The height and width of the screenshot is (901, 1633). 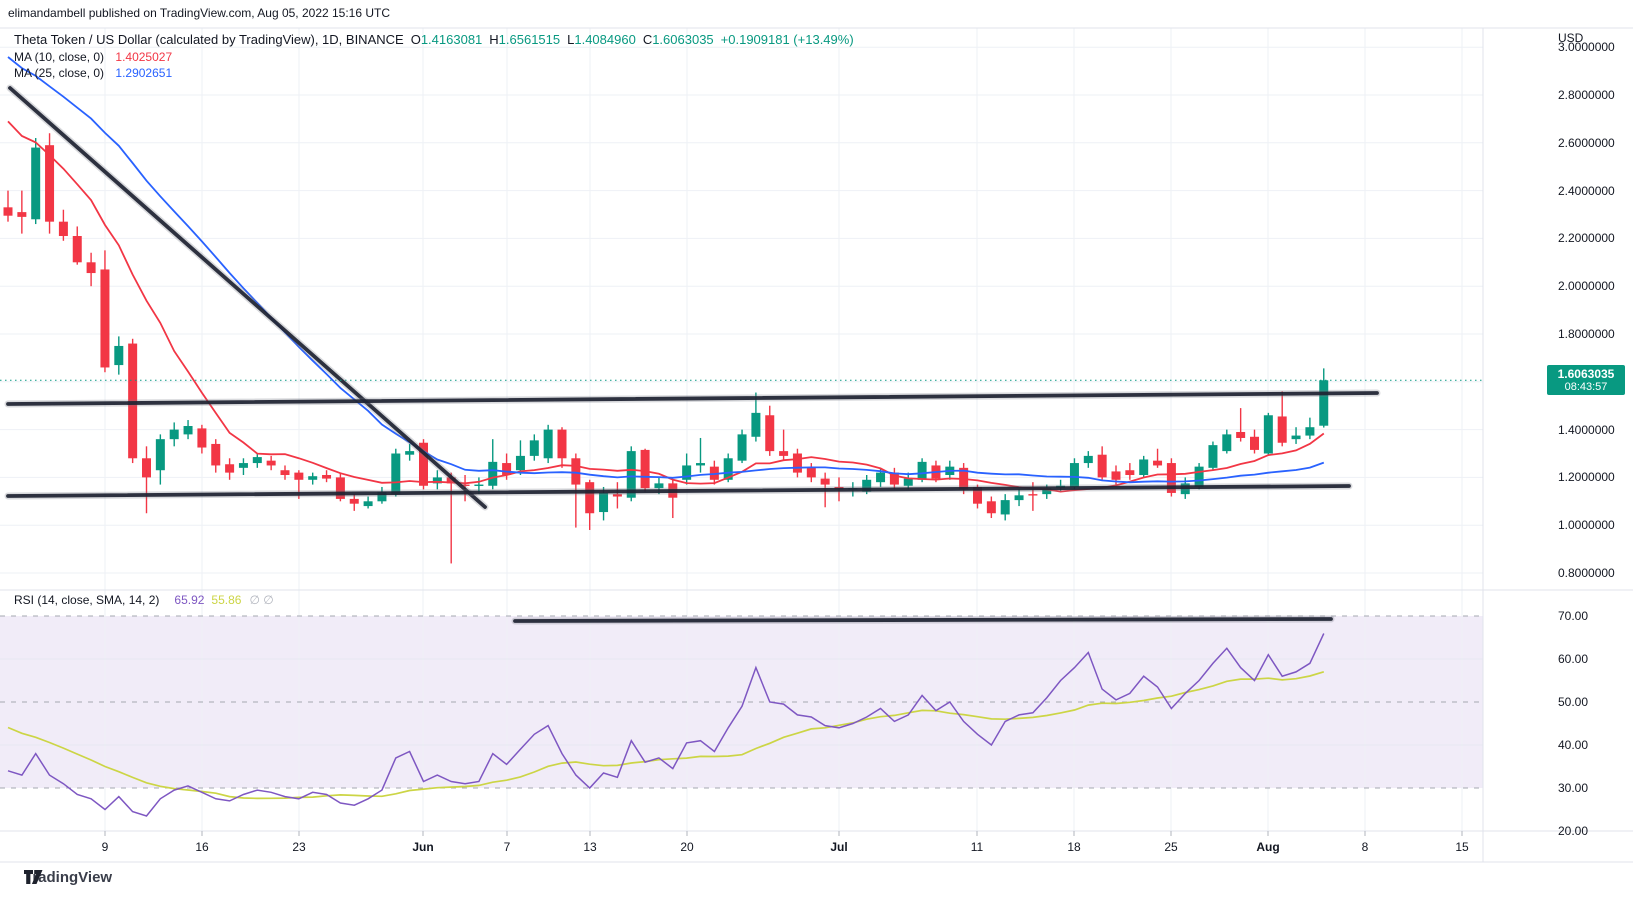 I want to click on ohlc-letter: O, so click(x=415, y=39).